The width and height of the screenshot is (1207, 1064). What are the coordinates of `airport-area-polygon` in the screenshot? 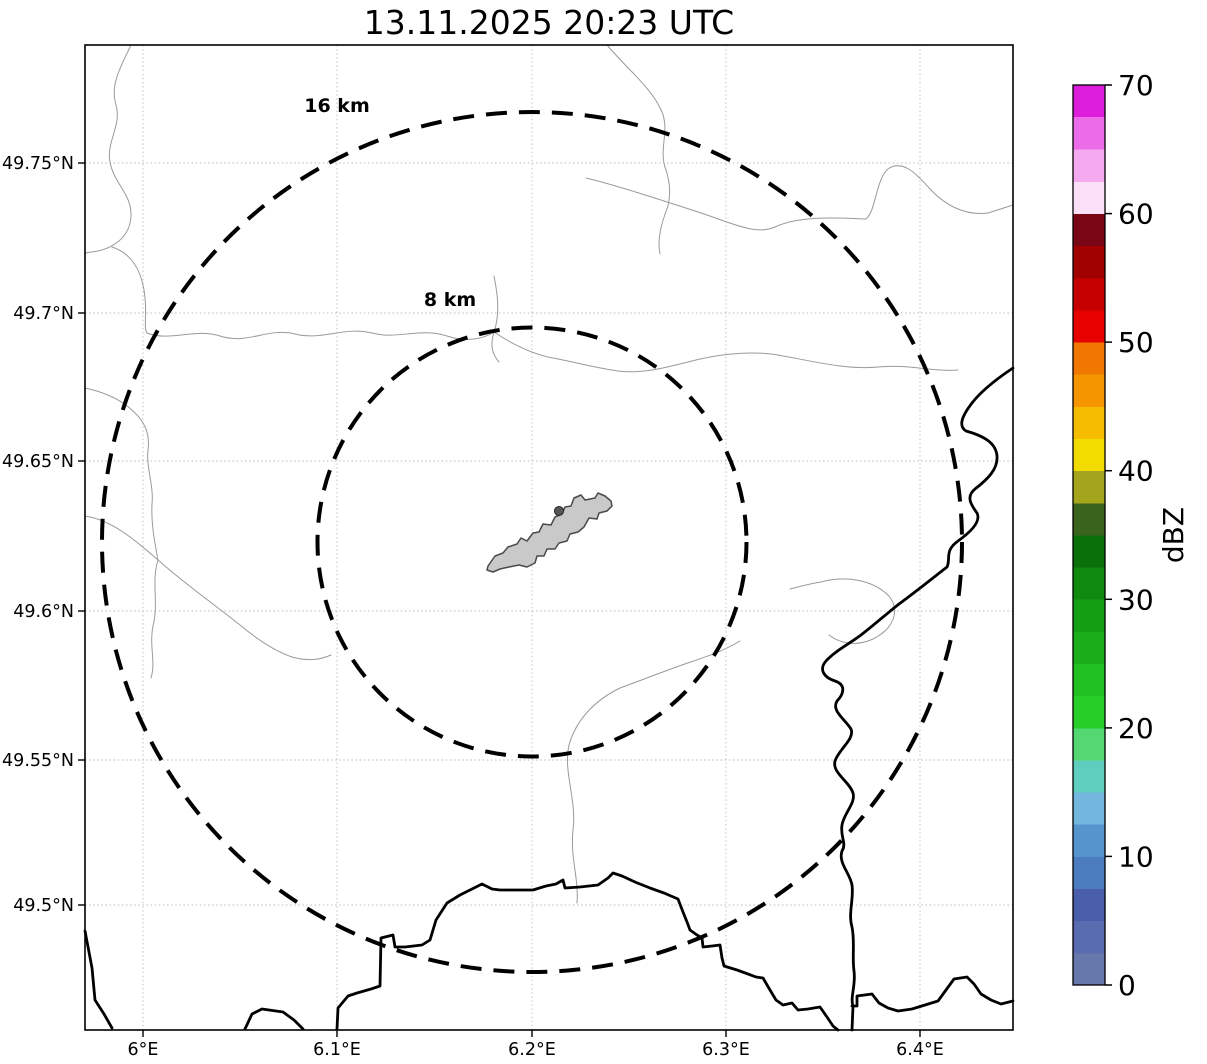 It's located at (549, 532).